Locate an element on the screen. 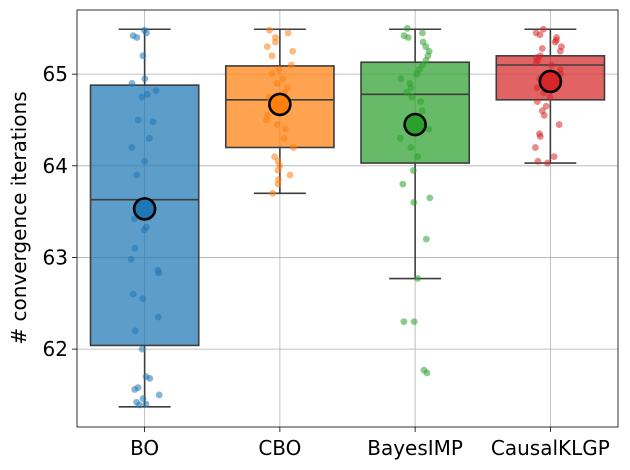  mean-marker-causalklgp is located at coordinates (550, 81).